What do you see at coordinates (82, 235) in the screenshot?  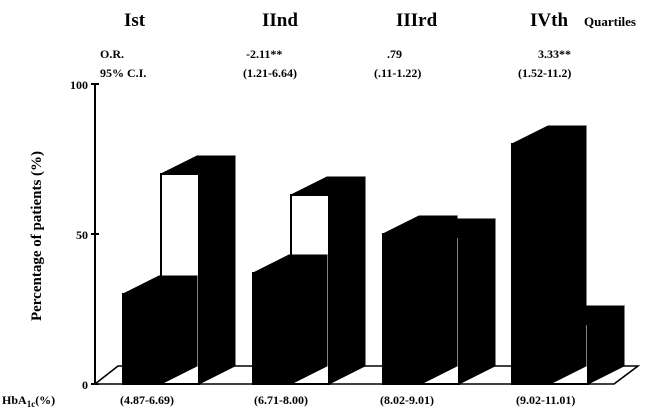 I see `y-tick-label-50: 50` at bounding box center [82, 235].